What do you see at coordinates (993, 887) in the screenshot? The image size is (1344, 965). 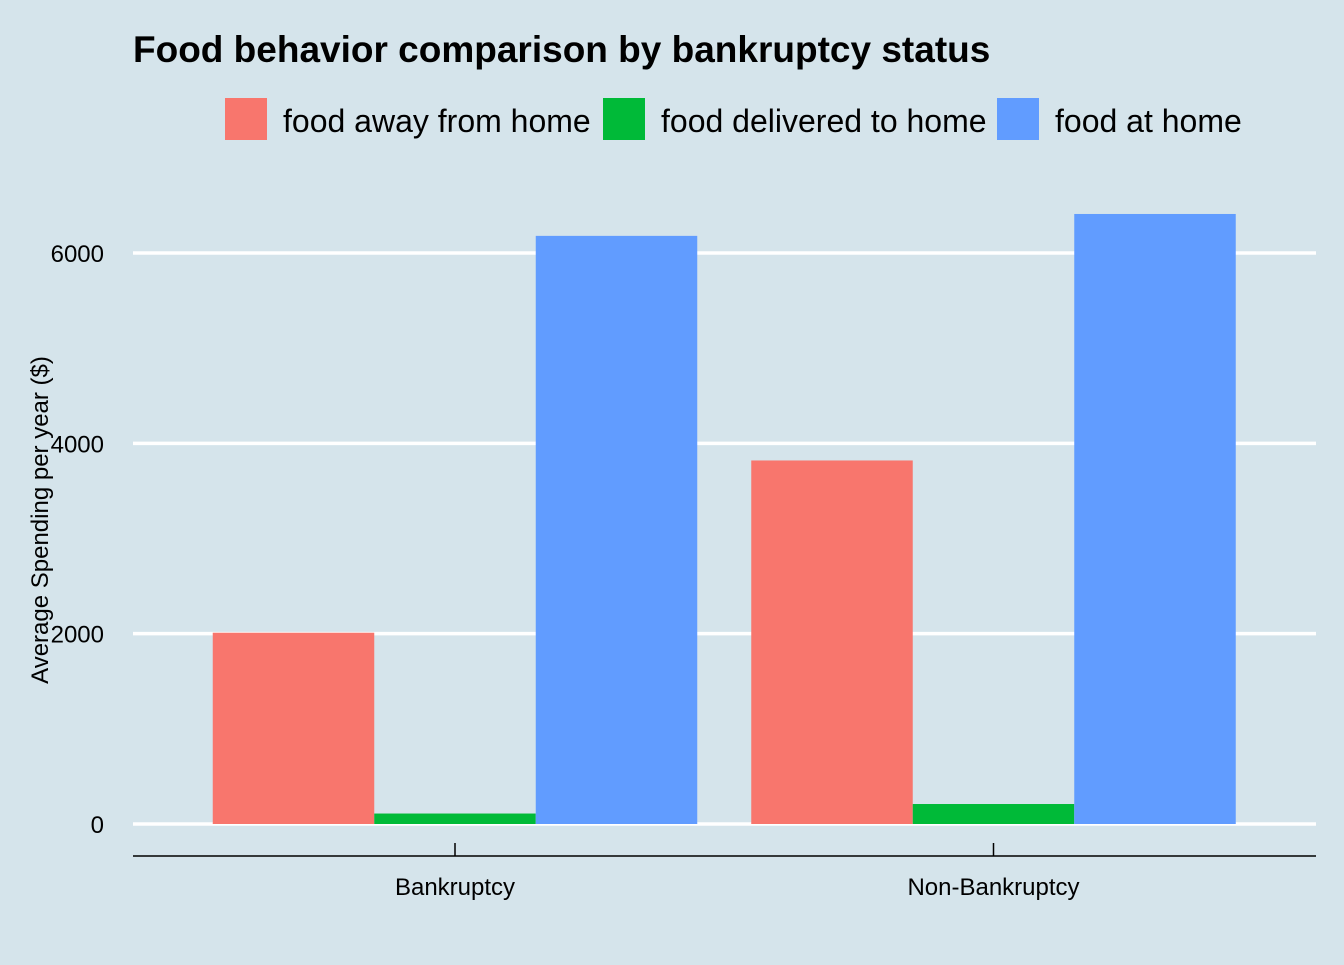 I see `x-tick-label: Non-Bankruptcy` at bounding box center [993, 887].